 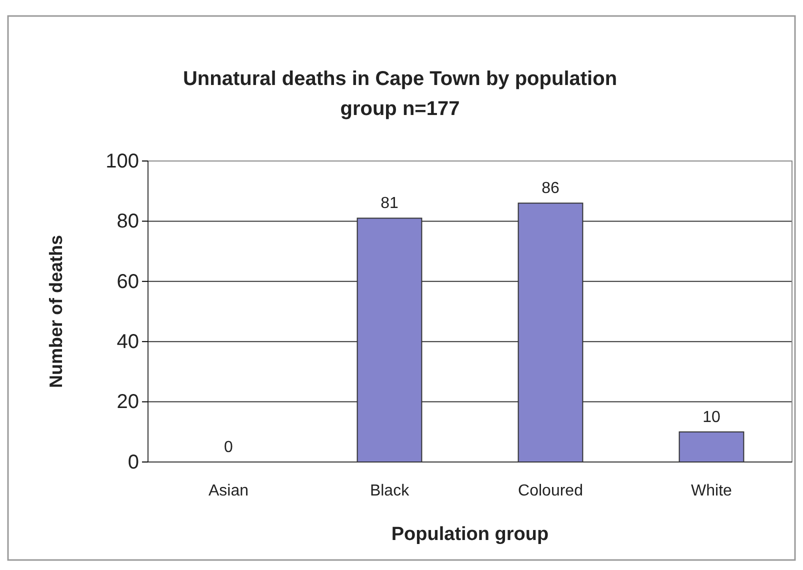 What do you see at coordinates (551, 189) in the screenshot?
I see `data-label: 86` at bounding box center [551, 189].